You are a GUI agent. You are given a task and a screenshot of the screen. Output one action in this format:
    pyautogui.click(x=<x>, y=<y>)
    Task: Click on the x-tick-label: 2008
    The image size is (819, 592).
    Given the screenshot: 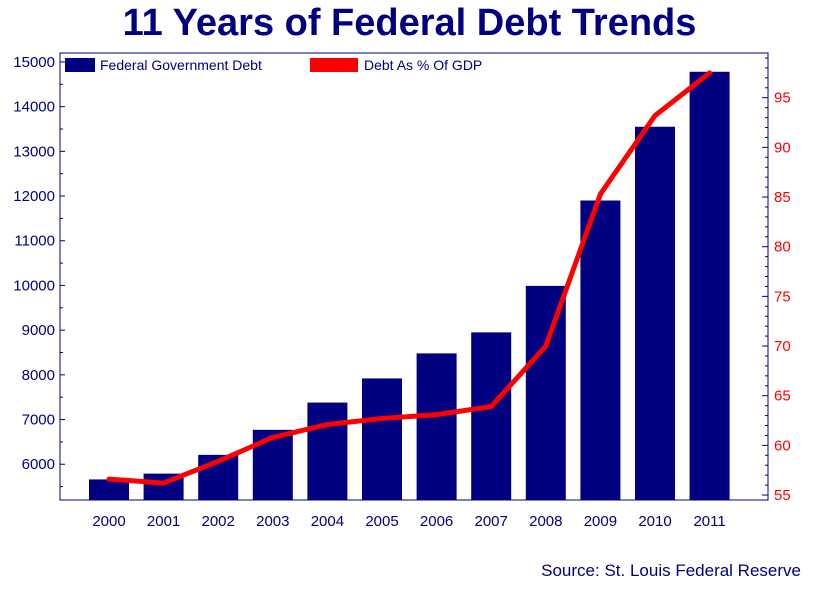 What is the action you would take?
    pyautogui.click(x=545, y=521)
    